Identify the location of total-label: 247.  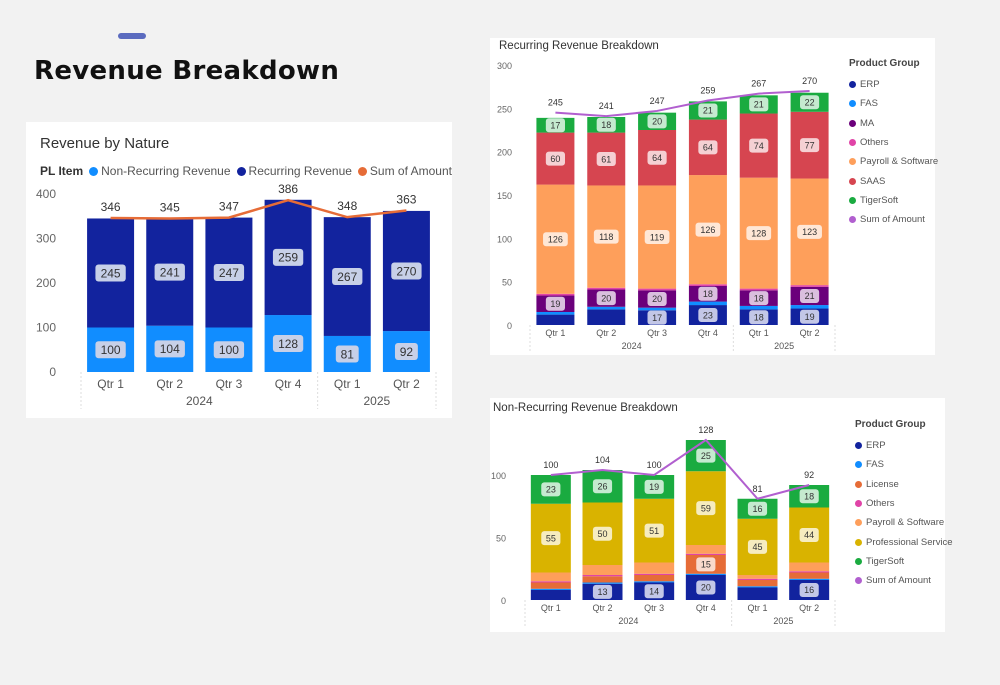
(657, 101).